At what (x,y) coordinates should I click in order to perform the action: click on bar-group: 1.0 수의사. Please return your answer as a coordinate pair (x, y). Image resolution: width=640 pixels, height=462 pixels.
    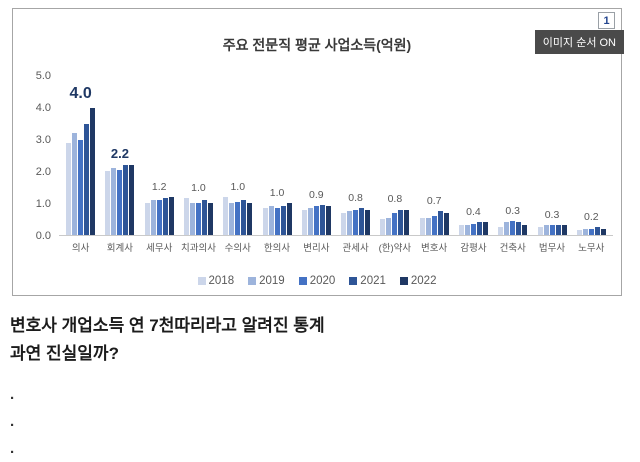
    Looking at the image, I should click on (238, 165).